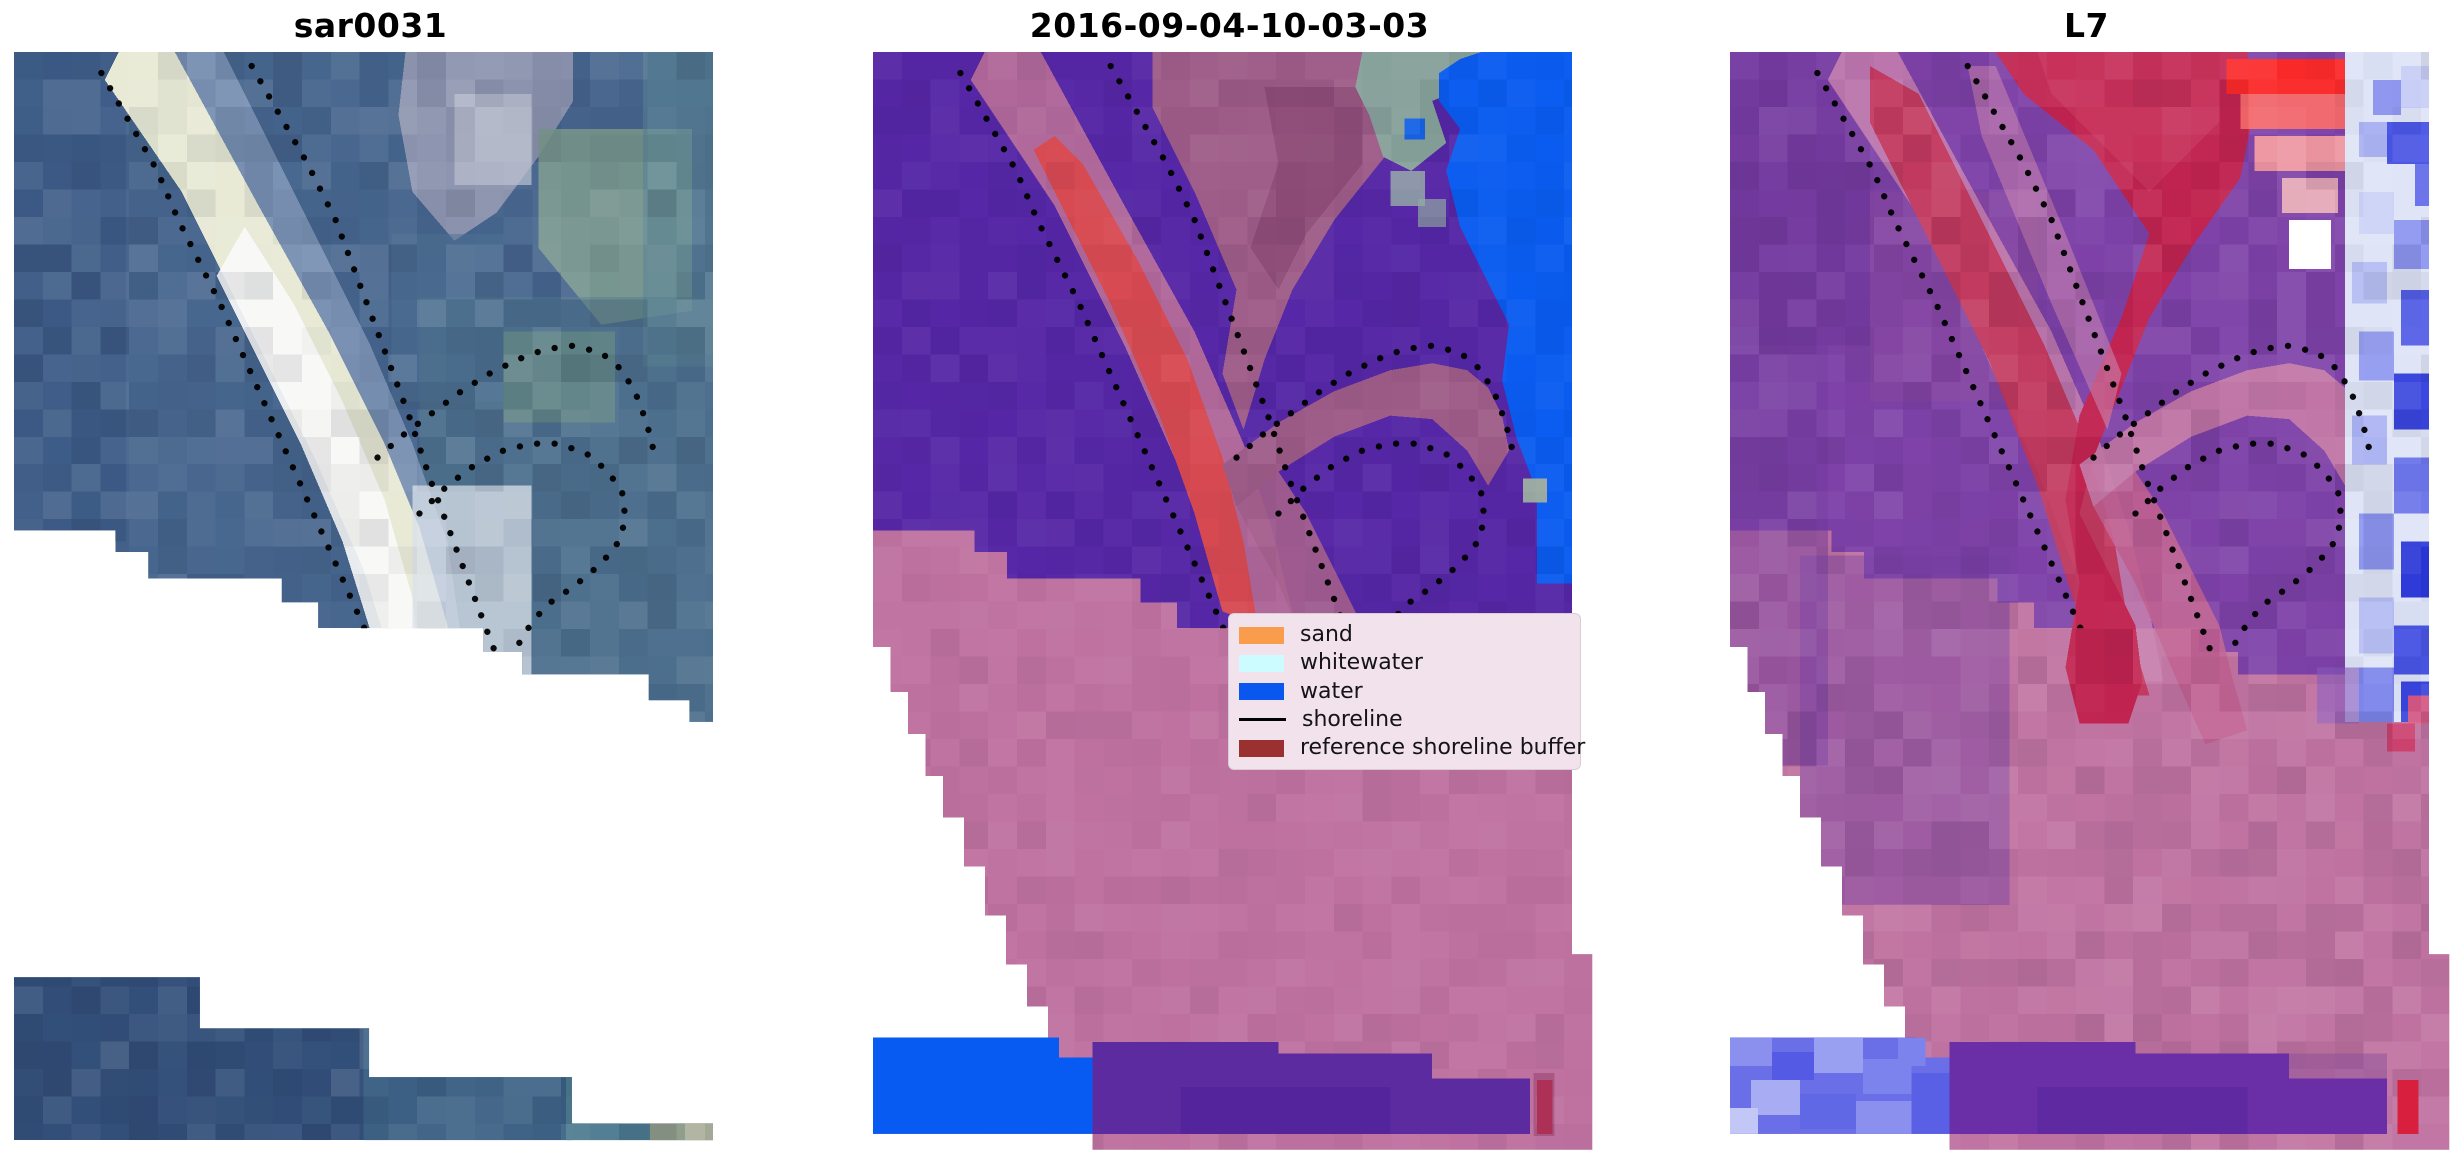 This screenshot has width=2460, height=1165. What do you see at coordinates (1331, 691) in the screenshot?
I see `legend-label: water` at bounding box center [1331, 691].